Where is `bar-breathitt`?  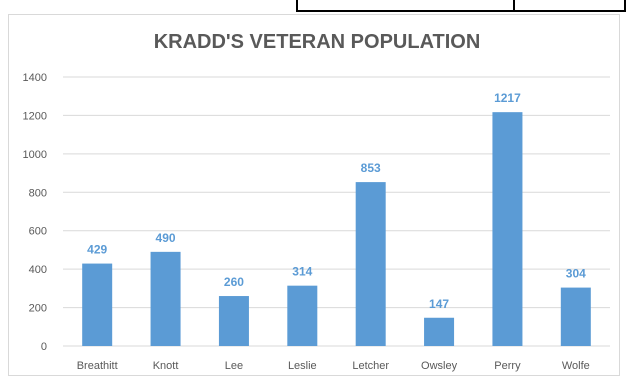
bar-breathitt is located at coordinates (97, 304).